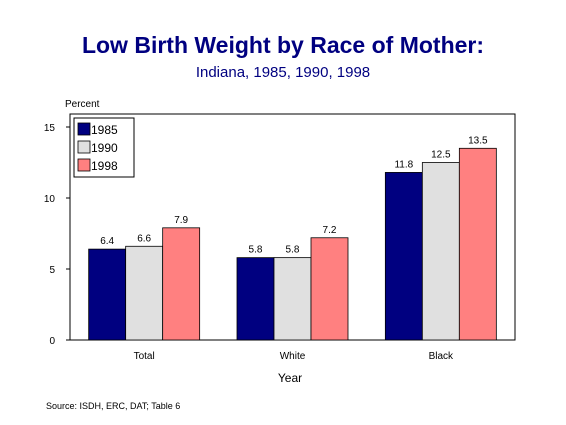 The image size is (566, 425). I want to click on data-label: 11.8, so click(403, 164).